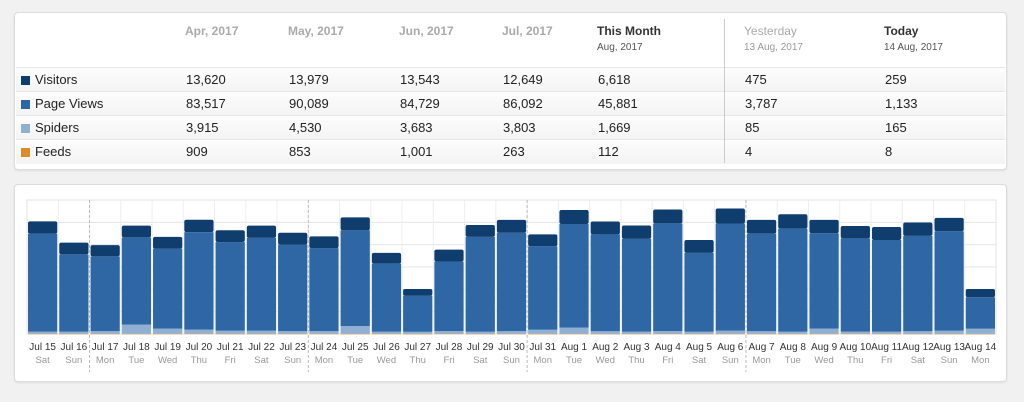  I want to click on row-value: 6,618, so click(614, 79).